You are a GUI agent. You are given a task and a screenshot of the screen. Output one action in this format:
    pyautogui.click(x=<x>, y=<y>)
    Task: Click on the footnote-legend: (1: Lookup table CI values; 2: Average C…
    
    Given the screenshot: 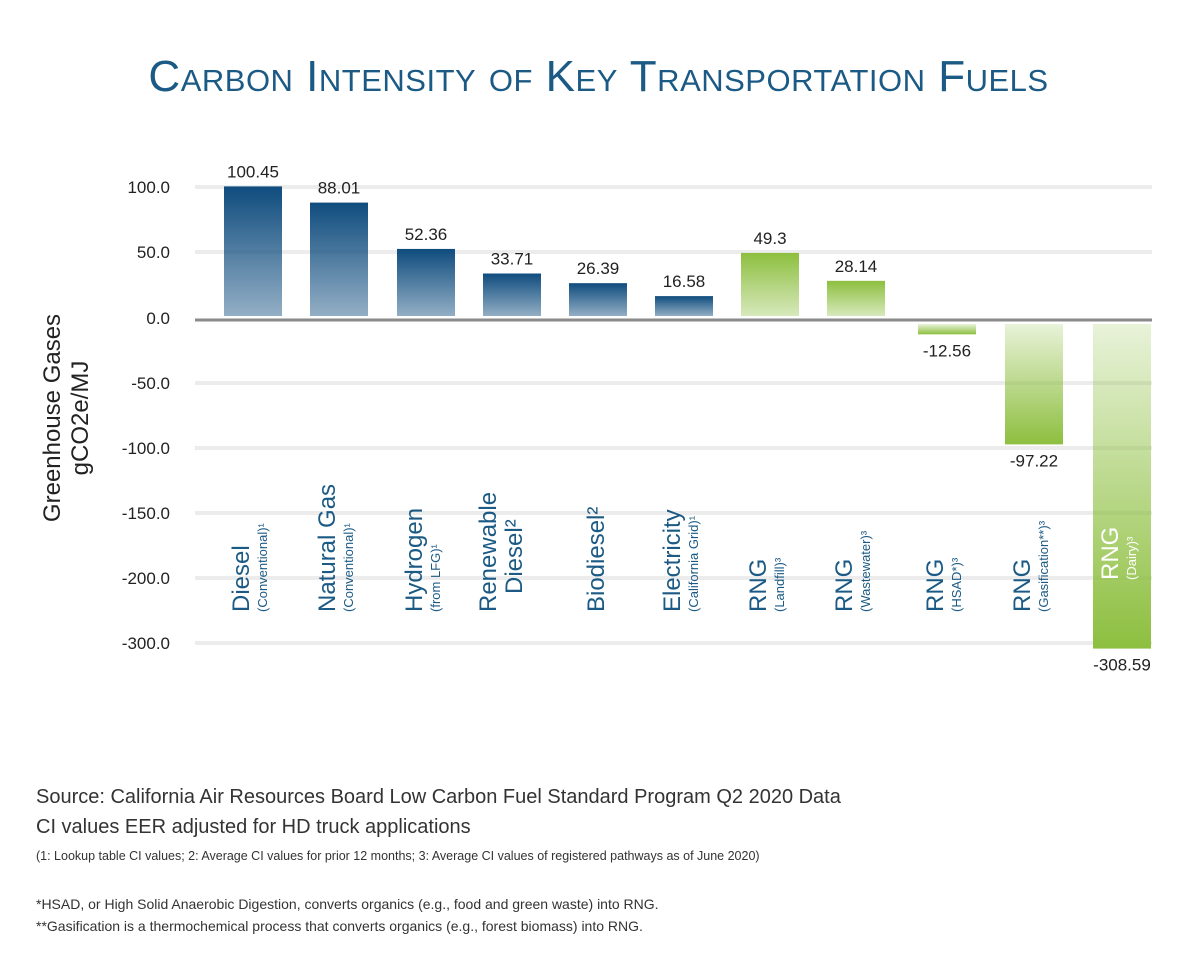 What is the action you would take?
    pyautogui.click(x=398, y=856)
    